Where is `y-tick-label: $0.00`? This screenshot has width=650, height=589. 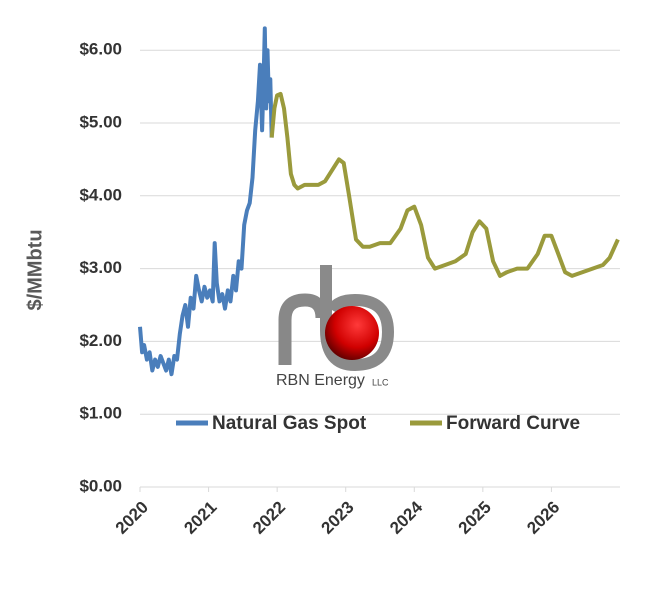 y-tick-label: $0.00 is located at coordinates (100, 485).